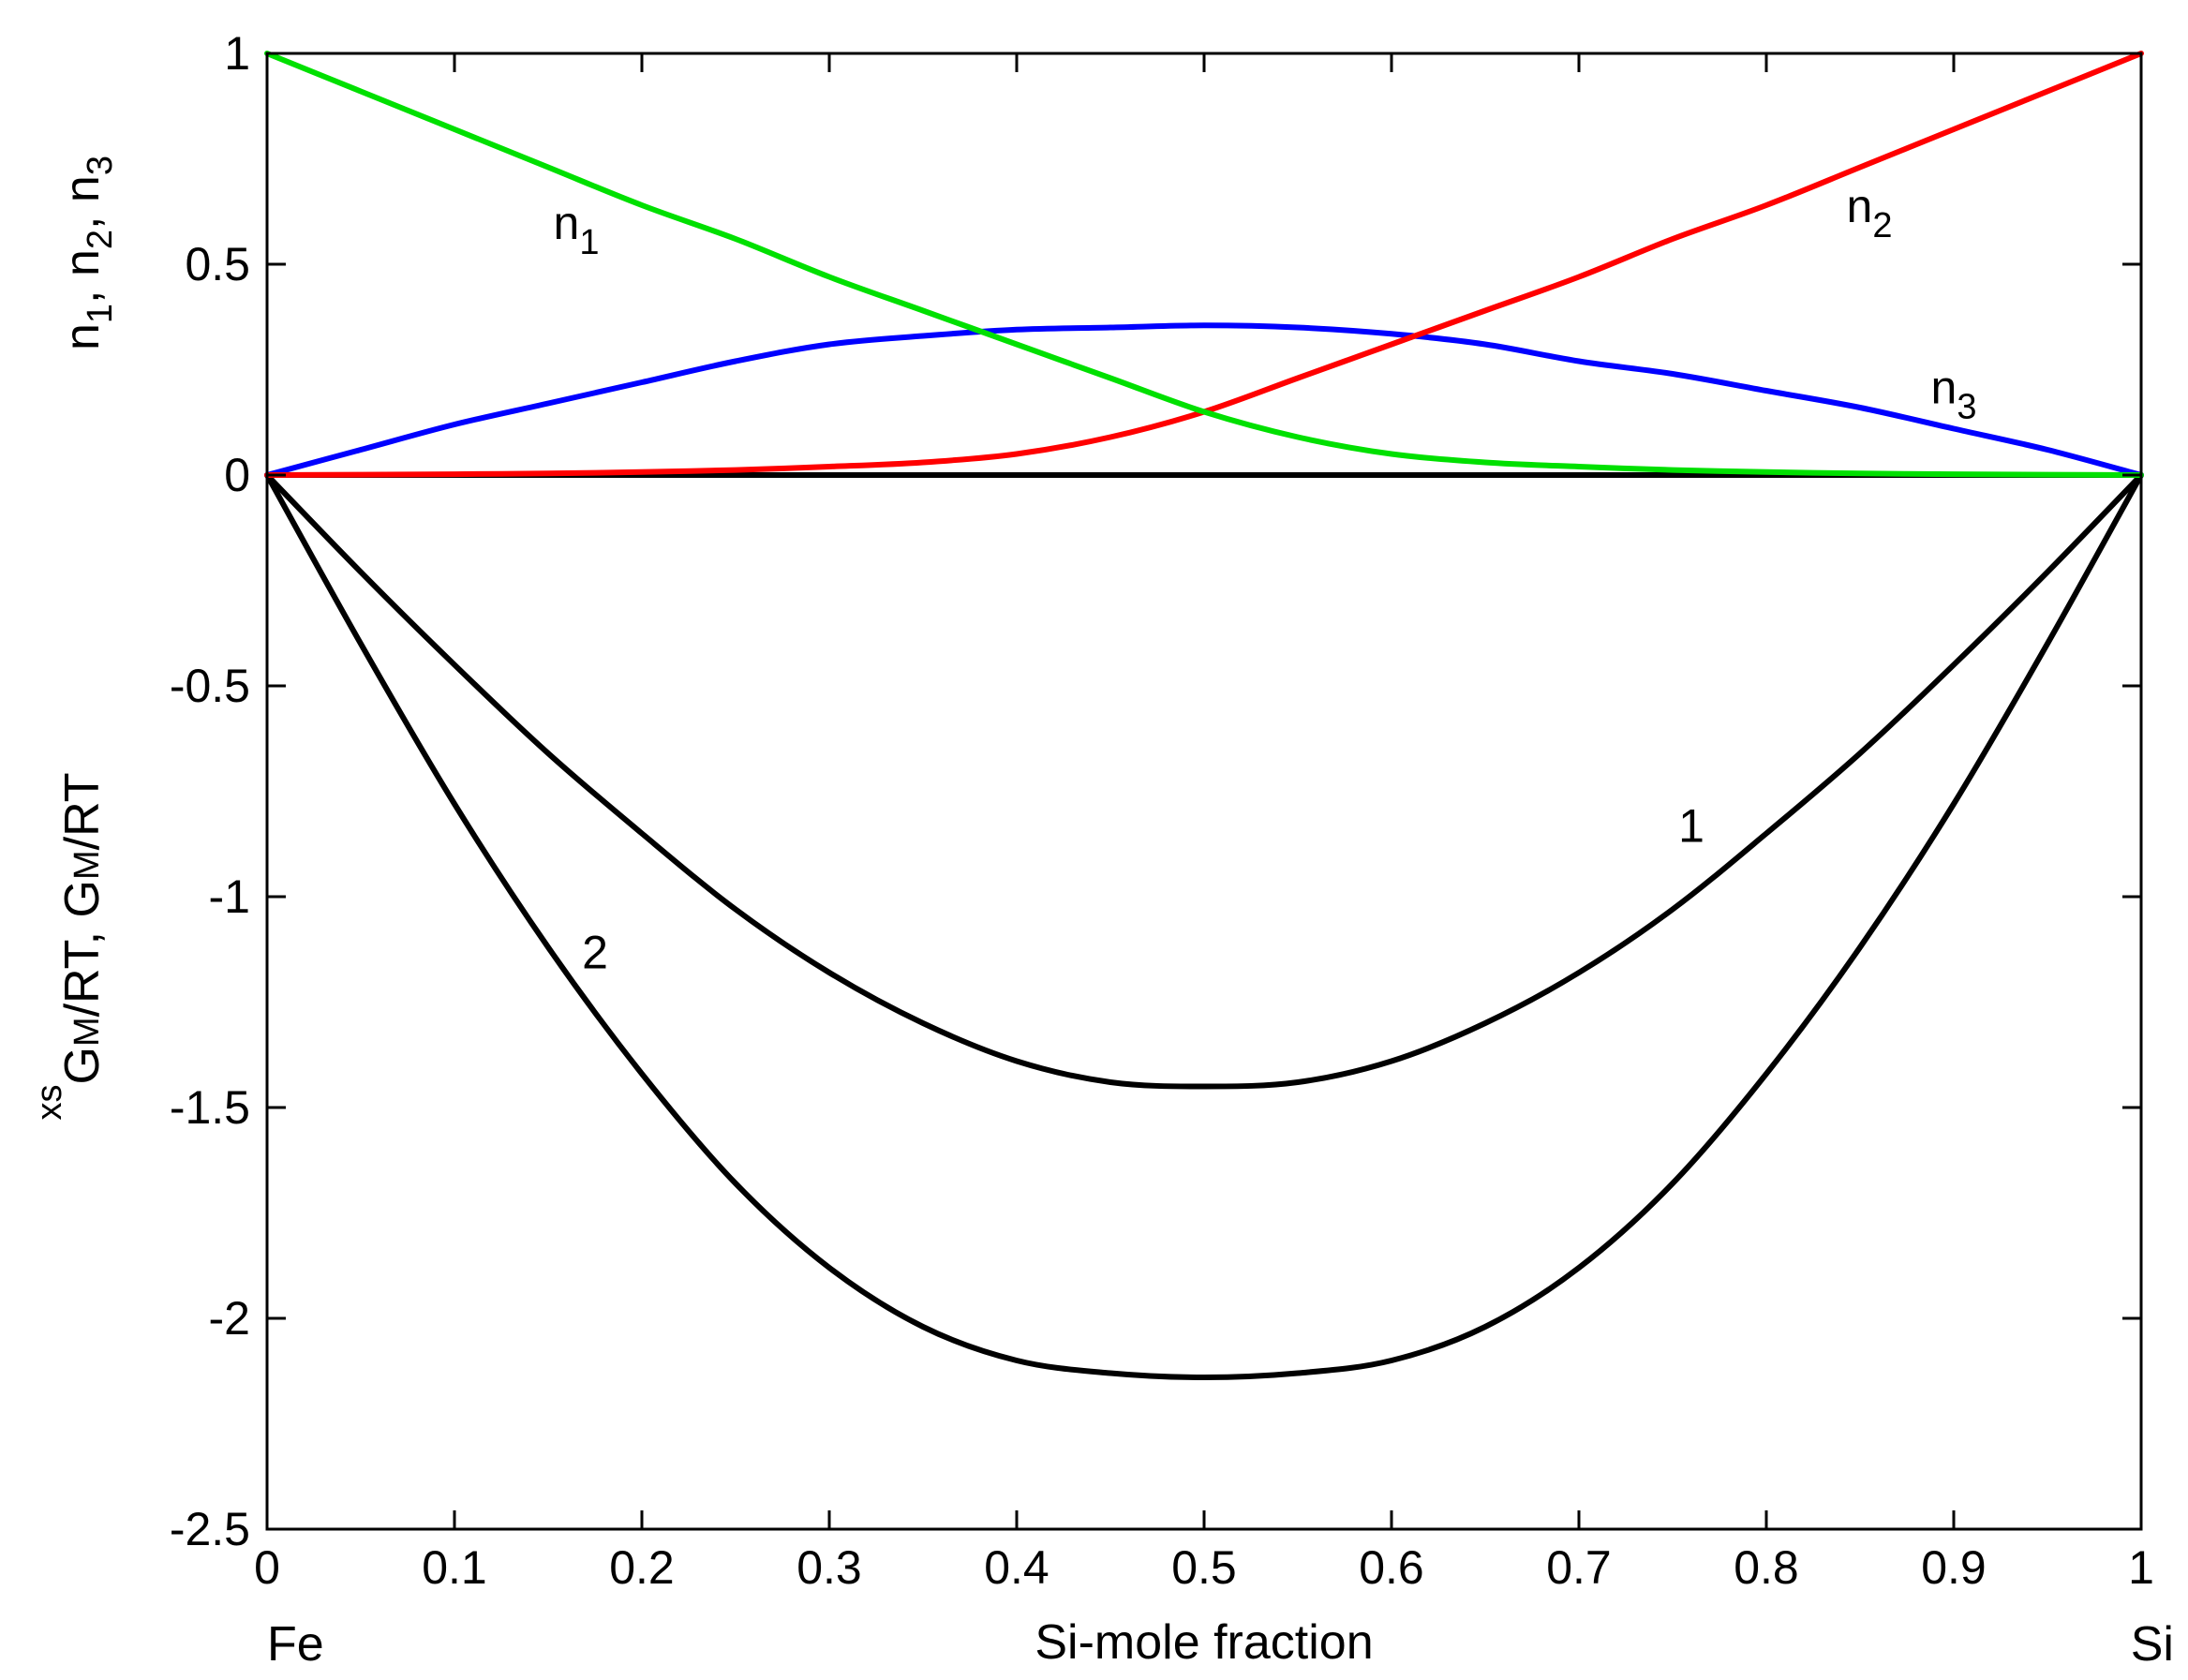  Describe the element at coordinates (2141, 1567) in the screenshot. I see `x-tick-label: 1` at that location.